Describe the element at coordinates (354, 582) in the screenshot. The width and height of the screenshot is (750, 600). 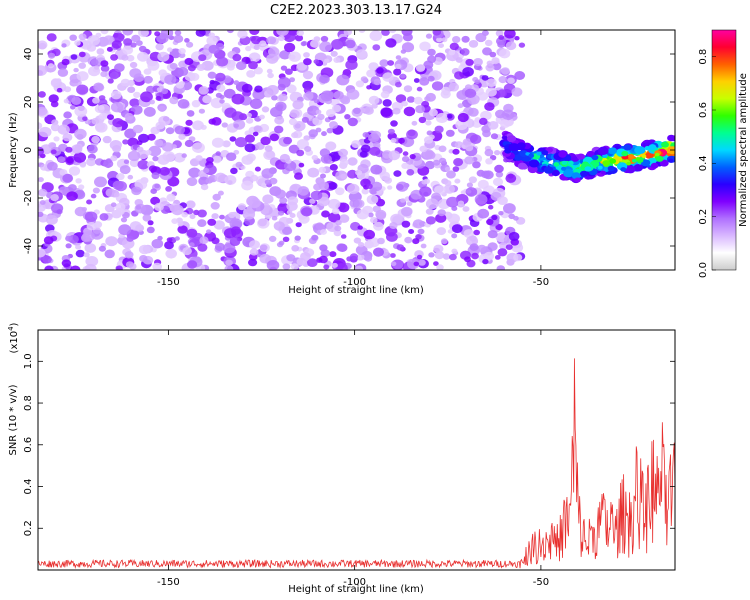
I see `snr-x-tick-label: -100` at that location.